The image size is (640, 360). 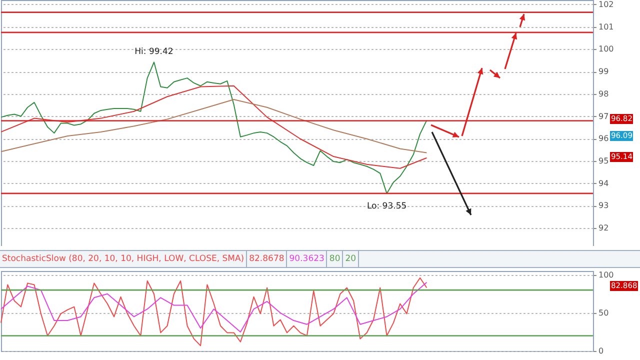 I want to click on y-tick-label: 94, so click(x=603, y=183).